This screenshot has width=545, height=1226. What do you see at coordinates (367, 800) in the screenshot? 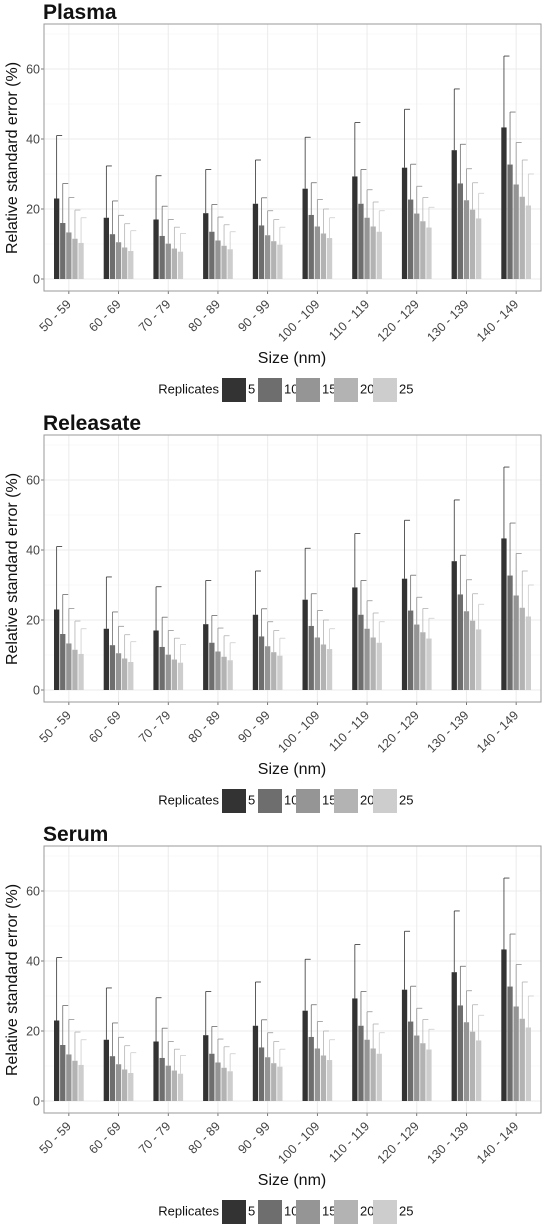
I see `legend-label-20: 20` at bounding box center [367, 800].